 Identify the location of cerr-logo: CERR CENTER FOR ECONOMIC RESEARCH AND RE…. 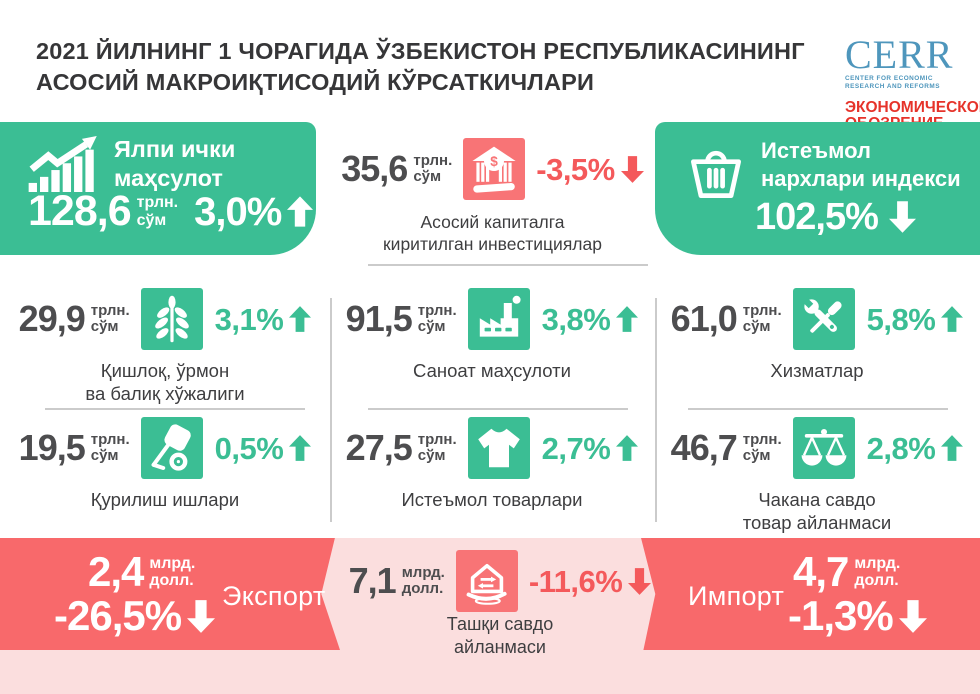
(912, 82).